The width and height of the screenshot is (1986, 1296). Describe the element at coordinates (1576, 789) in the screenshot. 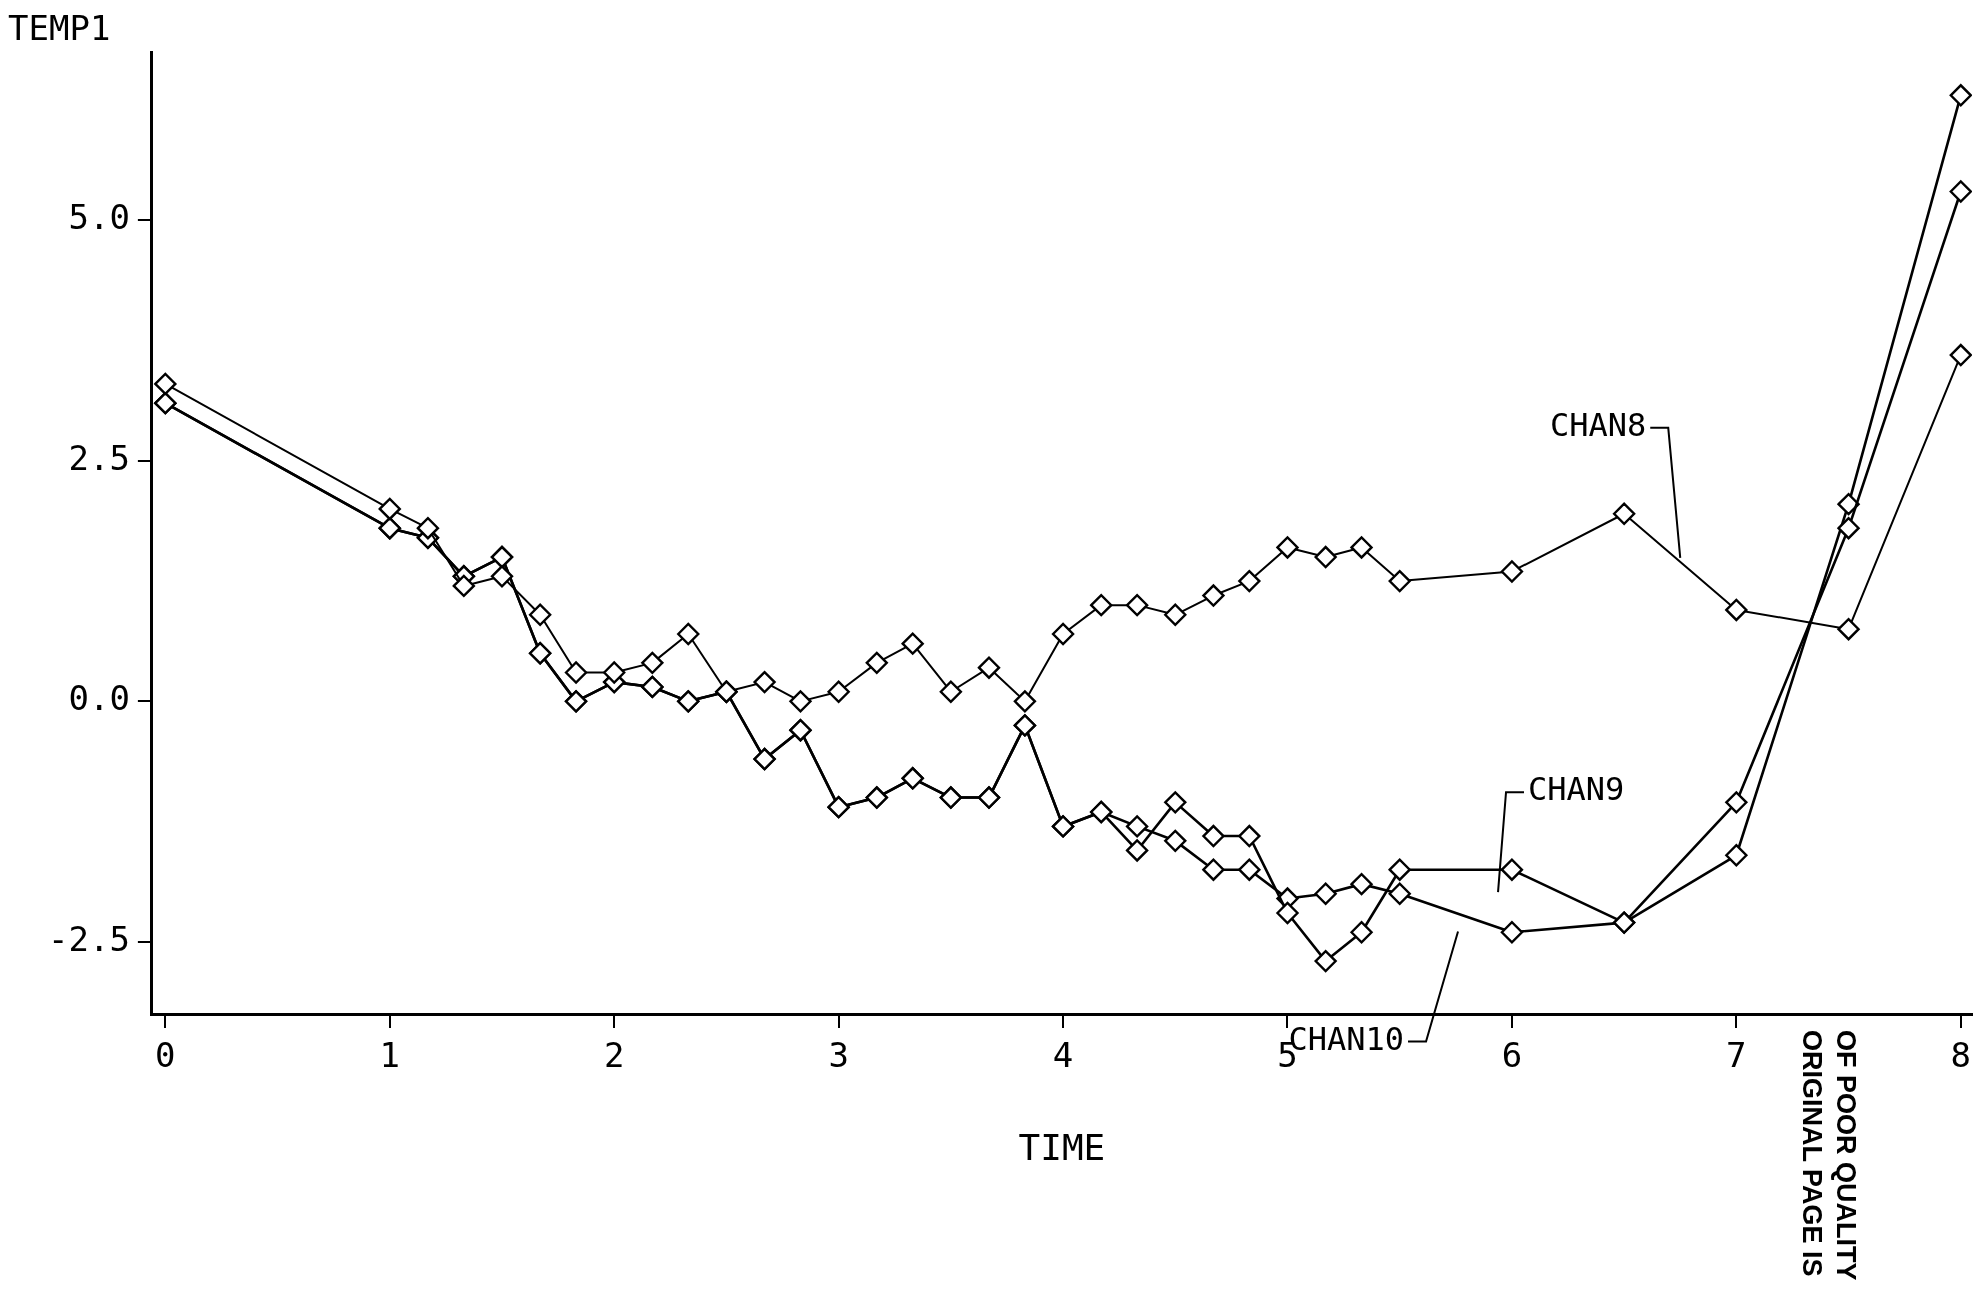

I see `series-label: CHAN9` at that location.